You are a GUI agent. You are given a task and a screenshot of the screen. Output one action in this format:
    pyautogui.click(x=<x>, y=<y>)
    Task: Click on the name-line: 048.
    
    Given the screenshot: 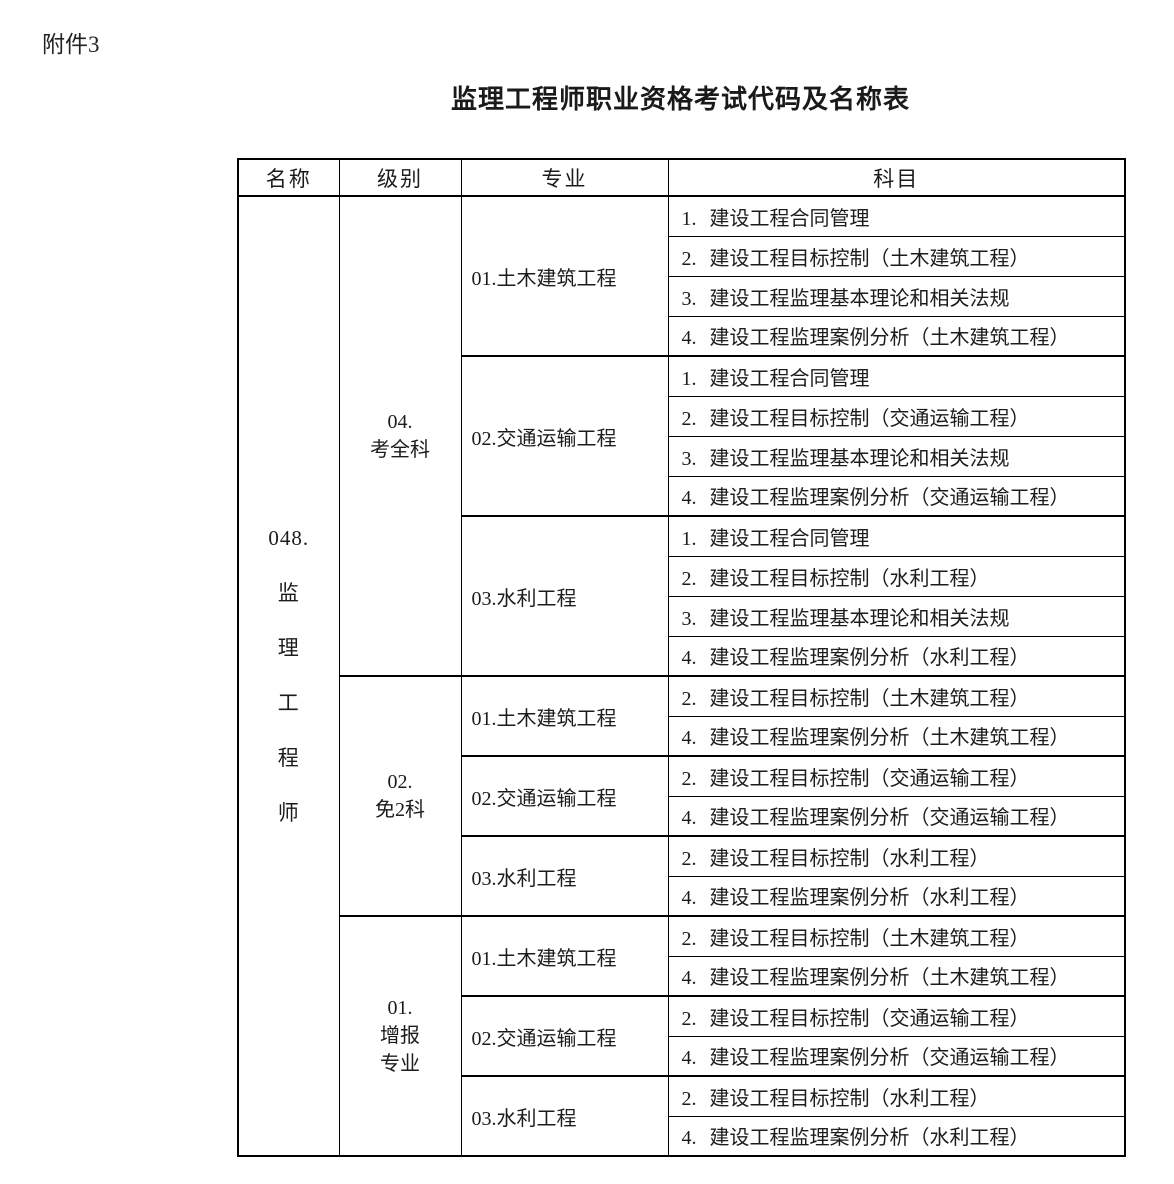 What is the action you would take?
    pyautogui.click(x=289, y=538)
    